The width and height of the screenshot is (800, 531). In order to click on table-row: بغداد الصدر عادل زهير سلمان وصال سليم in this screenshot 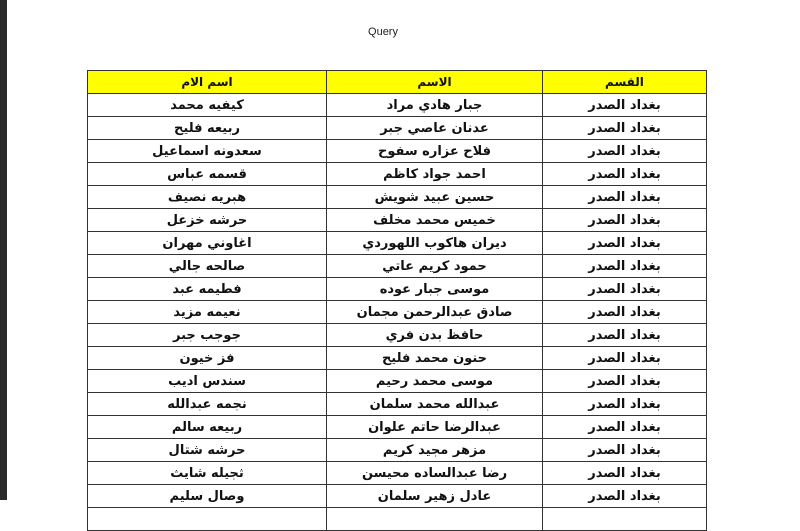, I will do `click(397, 496)`.